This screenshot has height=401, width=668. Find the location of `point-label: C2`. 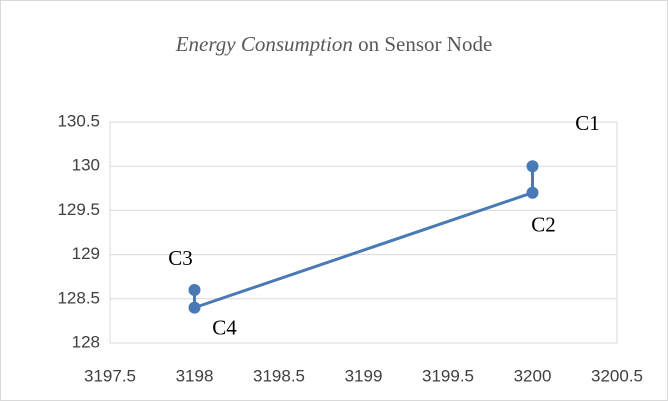

point-label: C2 is located at coordinates (543, 225).